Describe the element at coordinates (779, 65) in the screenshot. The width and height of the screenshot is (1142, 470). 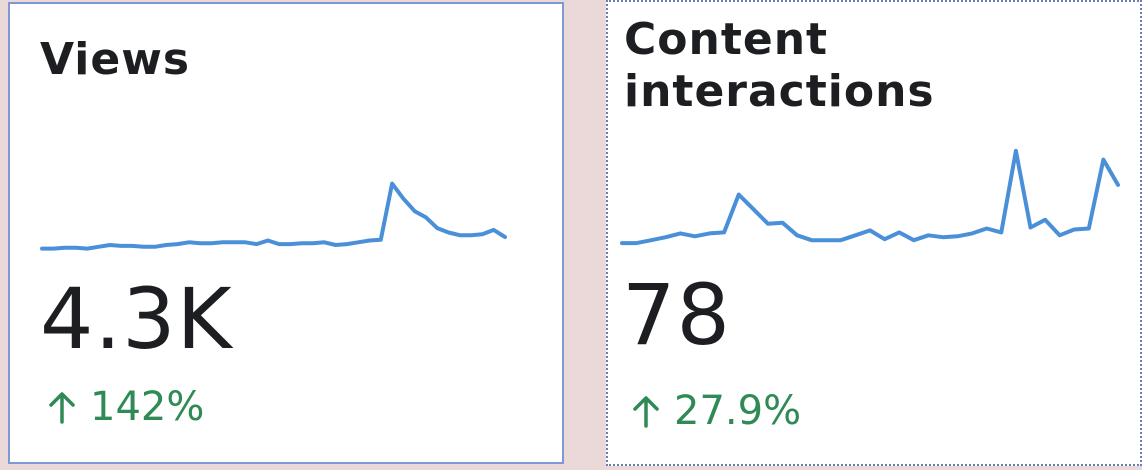
I see `content-interactions-title: Content interactions` at that location.